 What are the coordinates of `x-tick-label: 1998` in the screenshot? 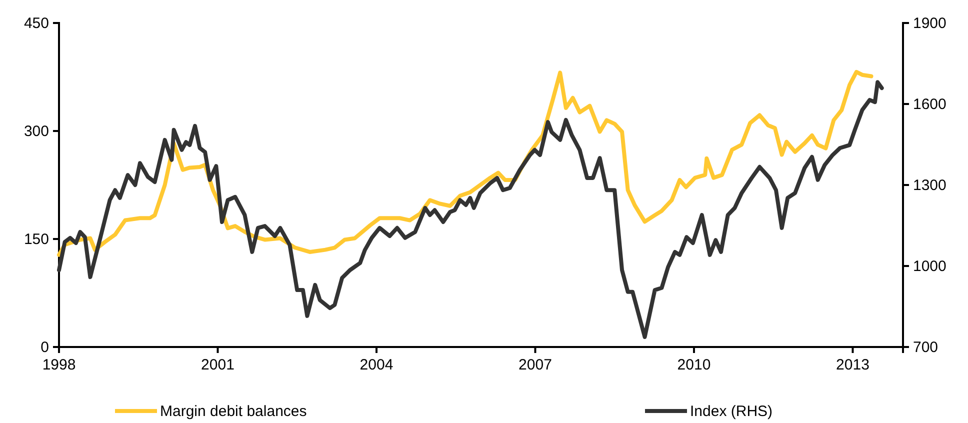 It's located at (59, 365).